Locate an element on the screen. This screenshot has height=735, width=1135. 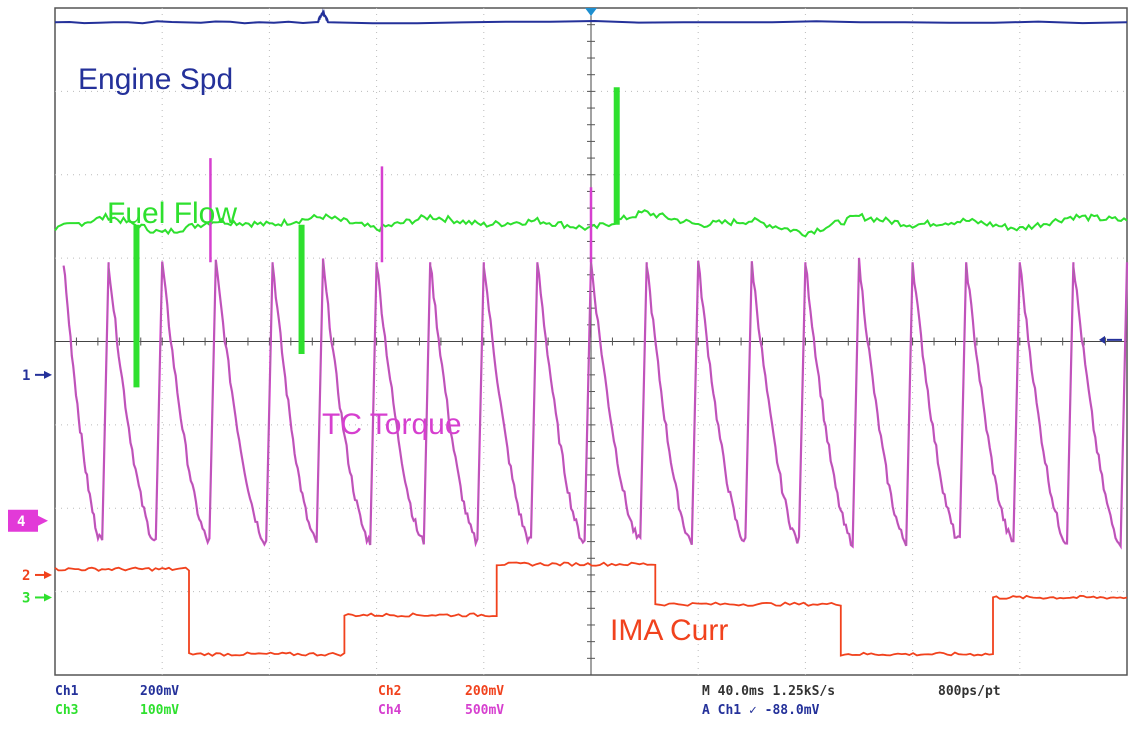
status-ch1-name: Ch1 is located at coordinates (67, 691).